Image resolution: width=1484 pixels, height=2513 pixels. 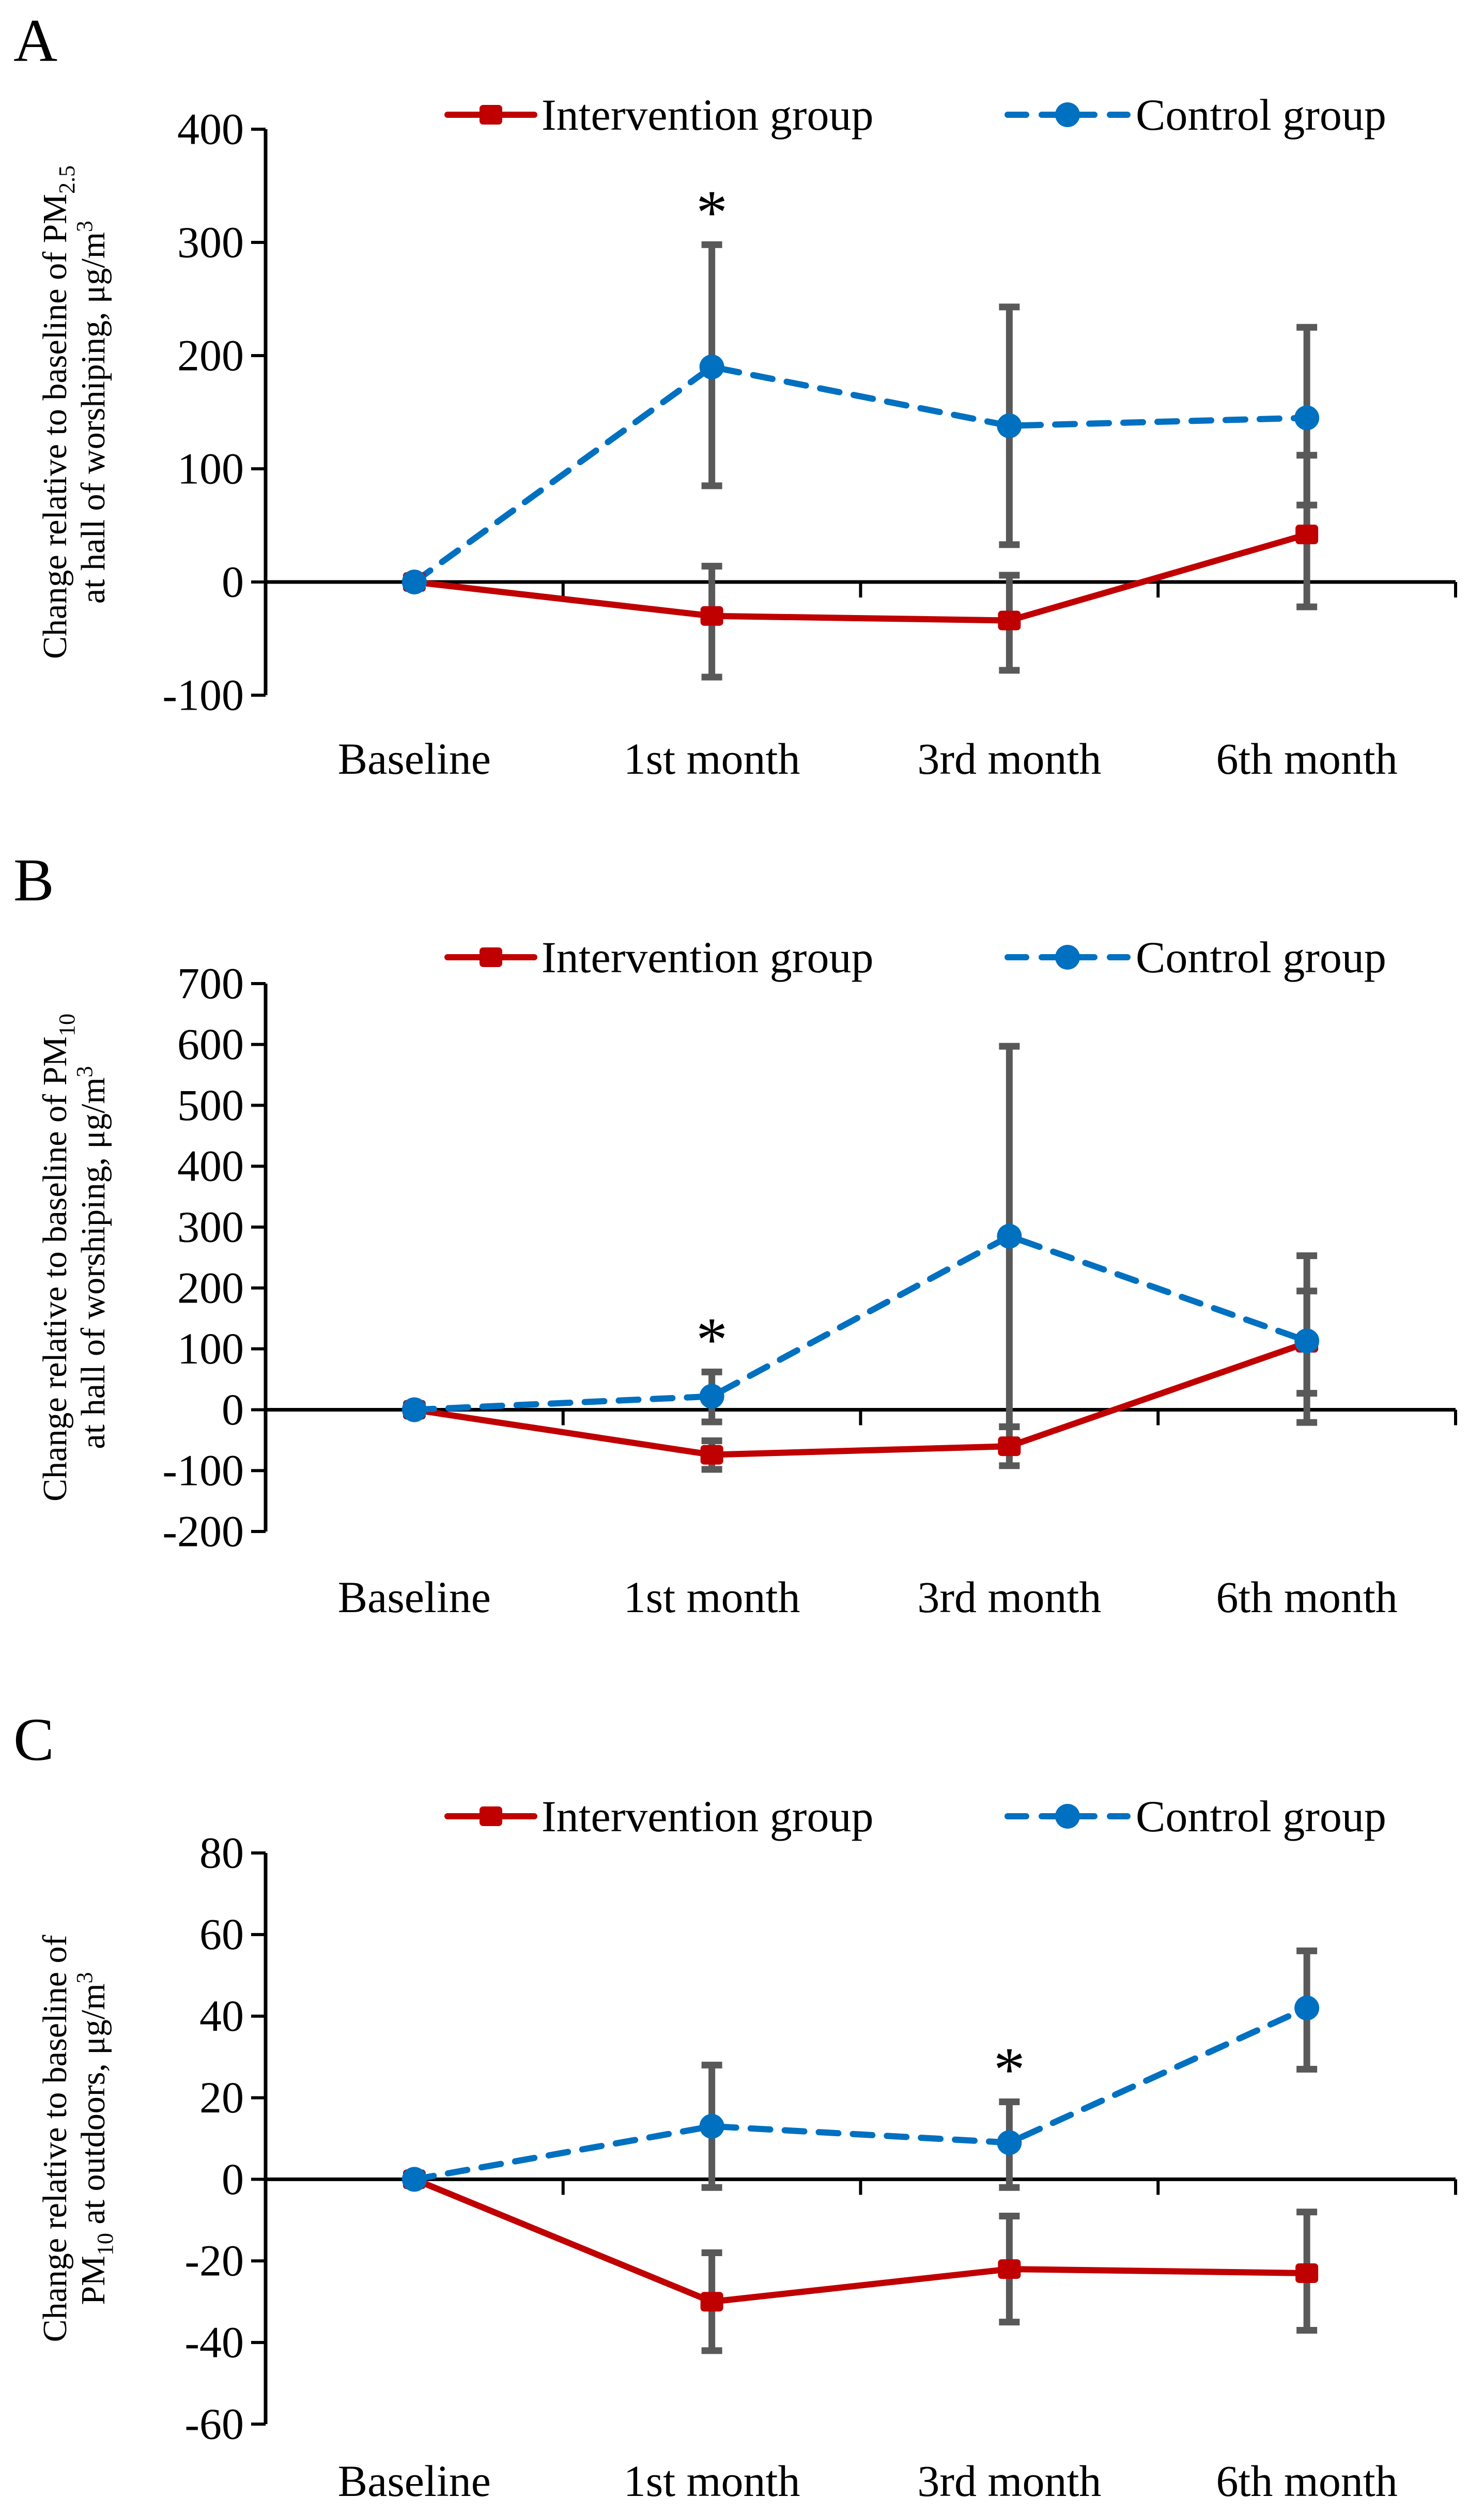 What do you see at coordinates (92, 413) in the screenshot?
I see `y-axis-title-line2: at hall of worshiping, μg/m3` at bounding box center [92, 413].